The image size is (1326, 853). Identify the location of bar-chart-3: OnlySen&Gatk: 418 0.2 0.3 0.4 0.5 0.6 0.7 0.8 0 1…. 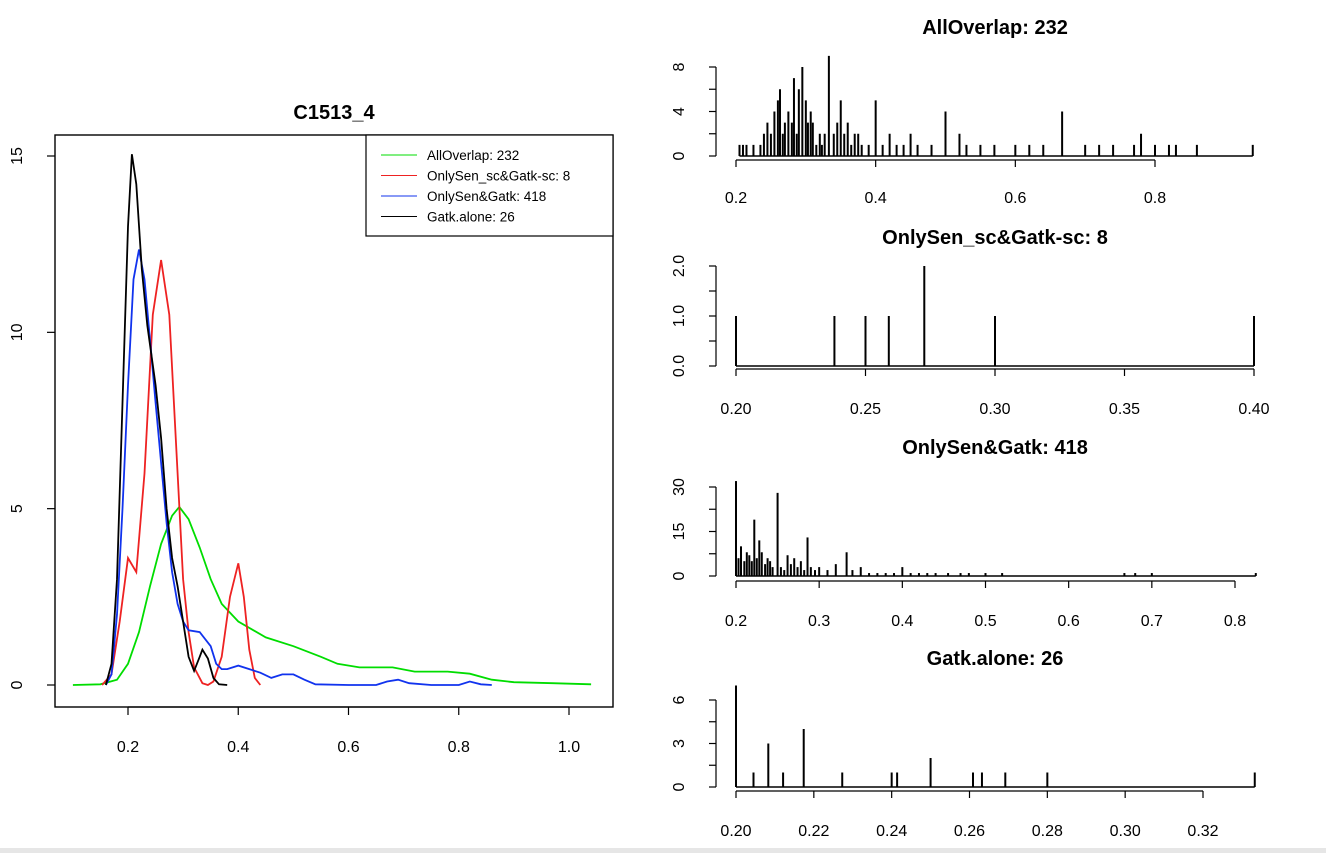
(964, 533).